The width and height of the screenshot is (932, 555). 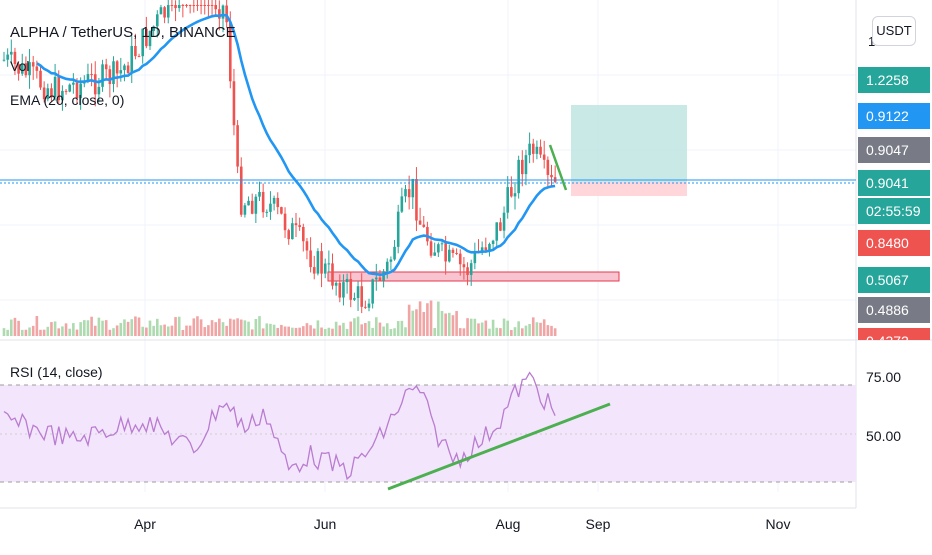 I want to click on wedge-trendline, so click(x=558, y=167).